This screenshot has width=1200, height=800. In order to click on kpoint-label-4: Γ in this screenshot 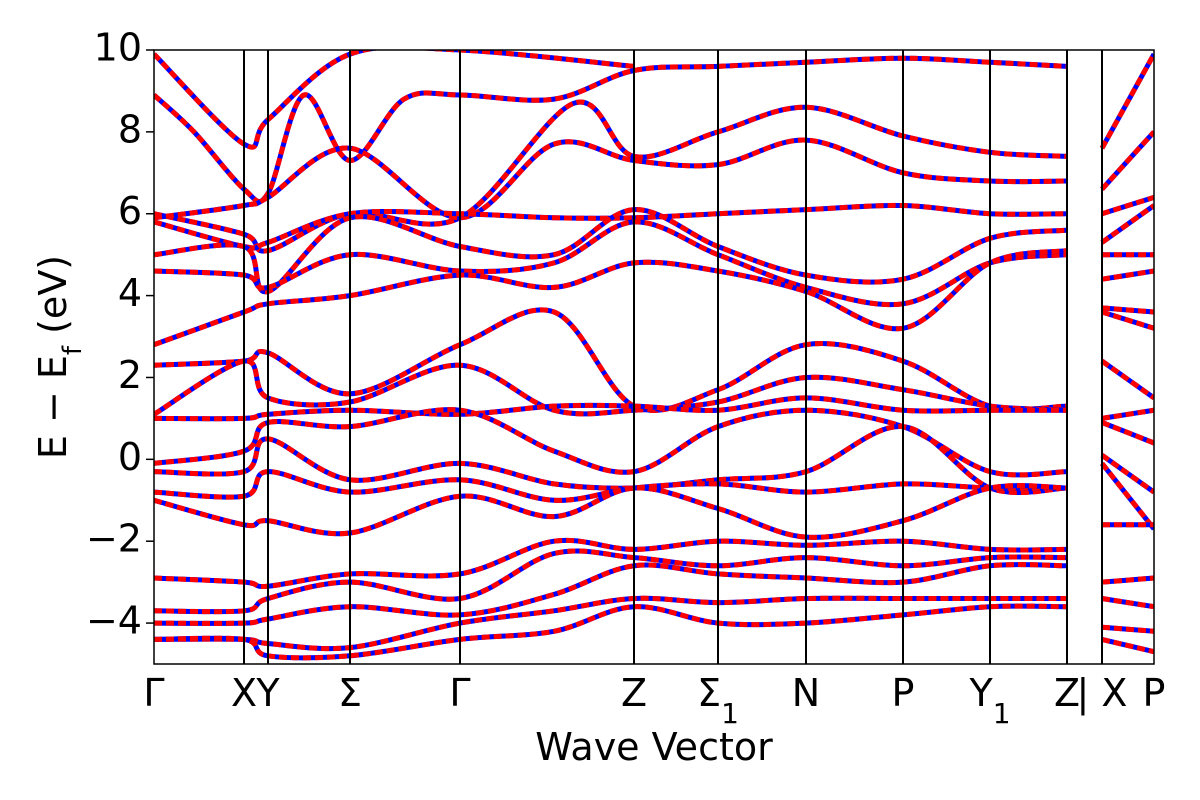, I will do `click(459, 693)`.